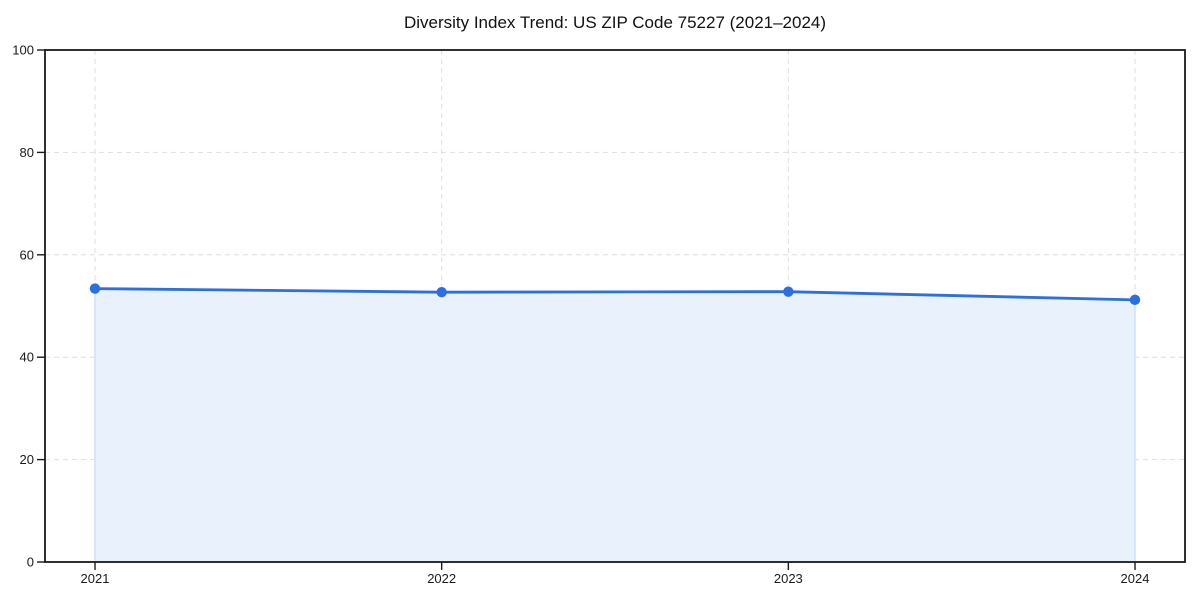 The image size is (1200, 600). I want to click on y-tick-label: 80, so click(27, 152).